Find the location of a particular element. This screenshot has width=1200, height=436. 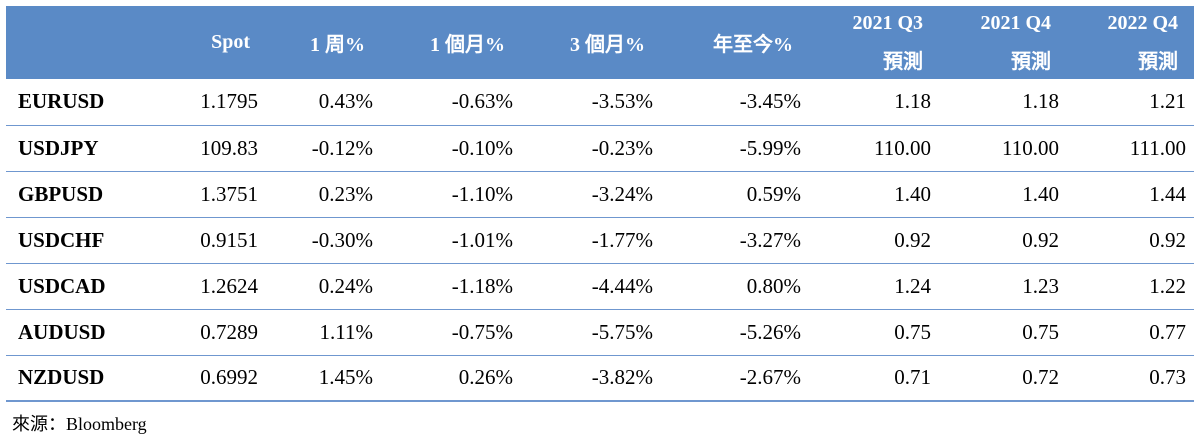

table-cell: 1.24 is located at coordinates (874, 286).